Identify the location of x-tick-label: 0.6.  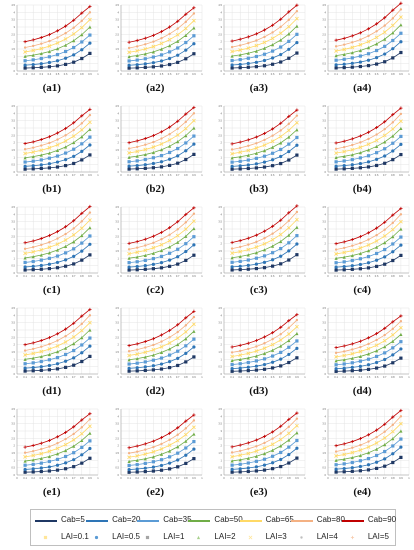
(273, 74).